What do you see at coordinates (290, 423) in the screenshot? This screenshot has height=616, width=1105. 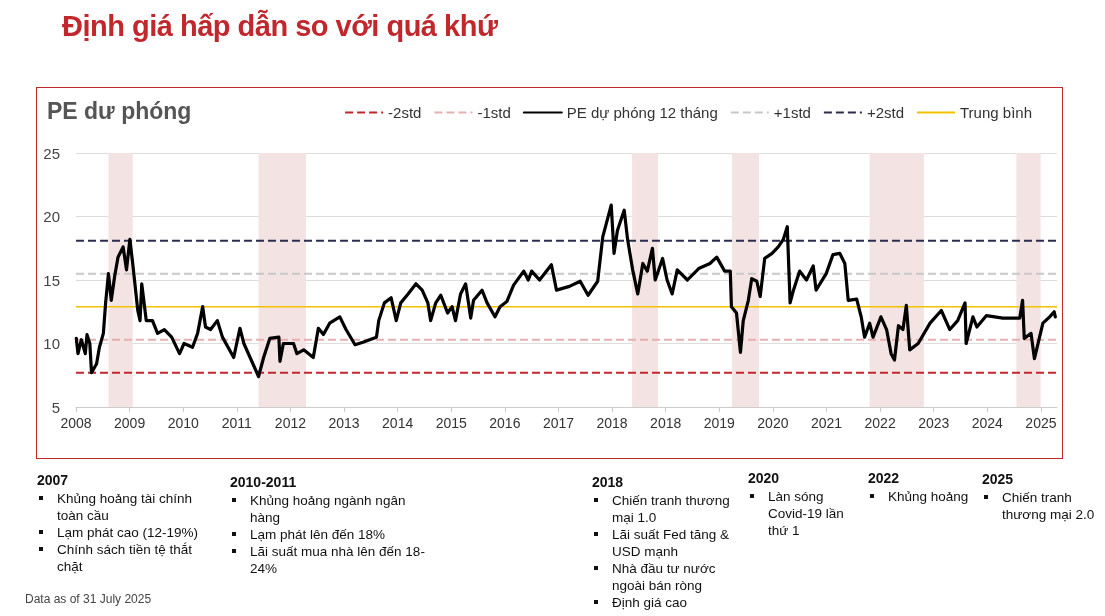 I see `x-tick-label: 2012` at bounding box center [290, 423].